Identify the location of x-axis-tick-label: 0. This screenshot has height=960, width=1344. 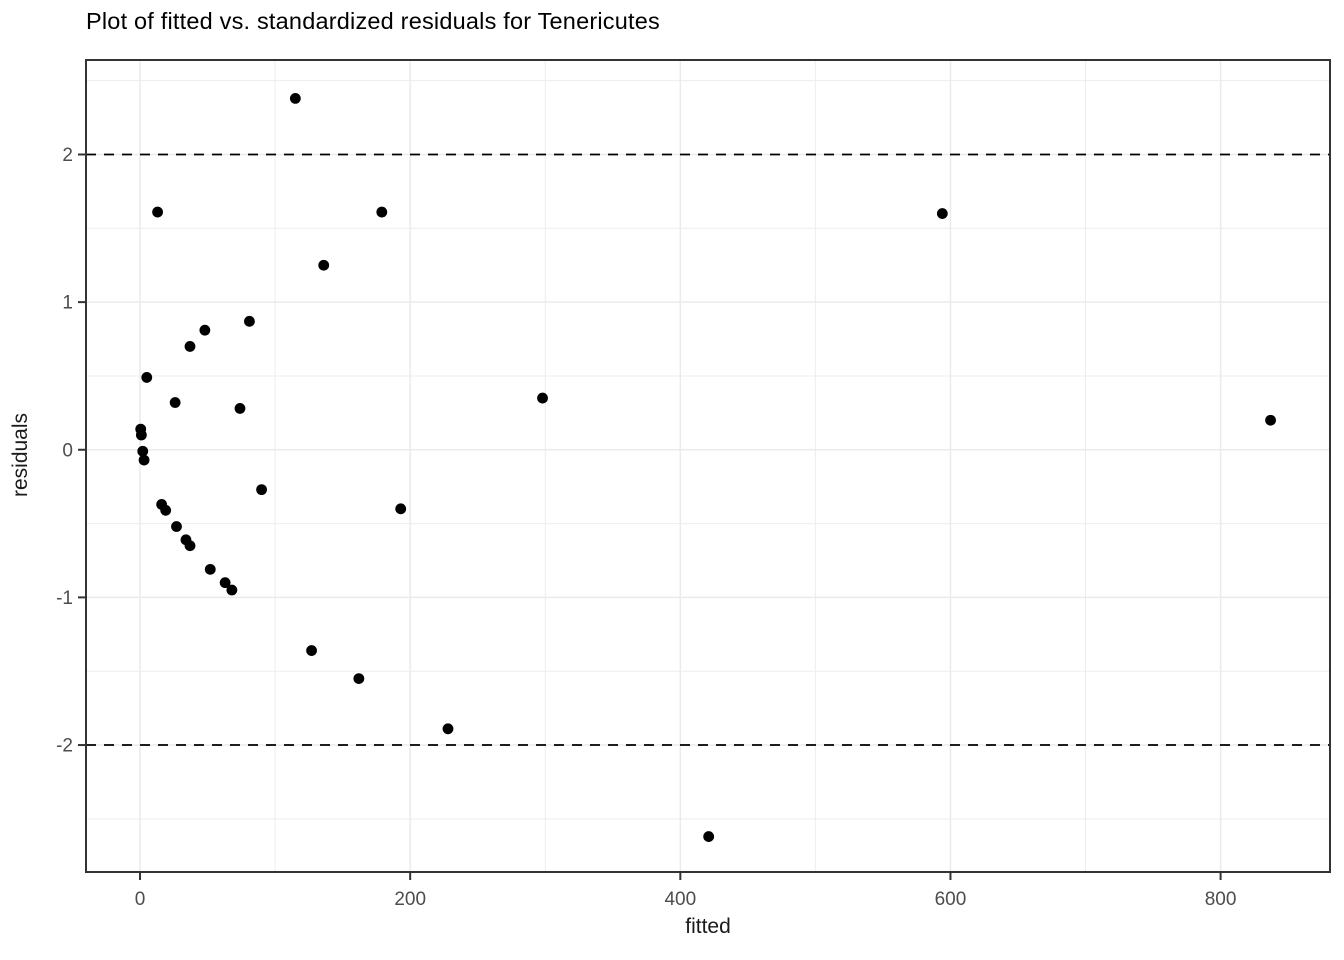
(140, 899).